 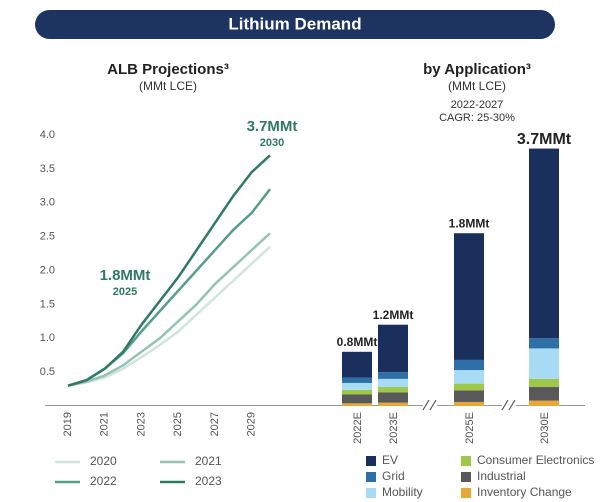 I want to click on total-label: 1.2MMt, so click(x=393, y=315).